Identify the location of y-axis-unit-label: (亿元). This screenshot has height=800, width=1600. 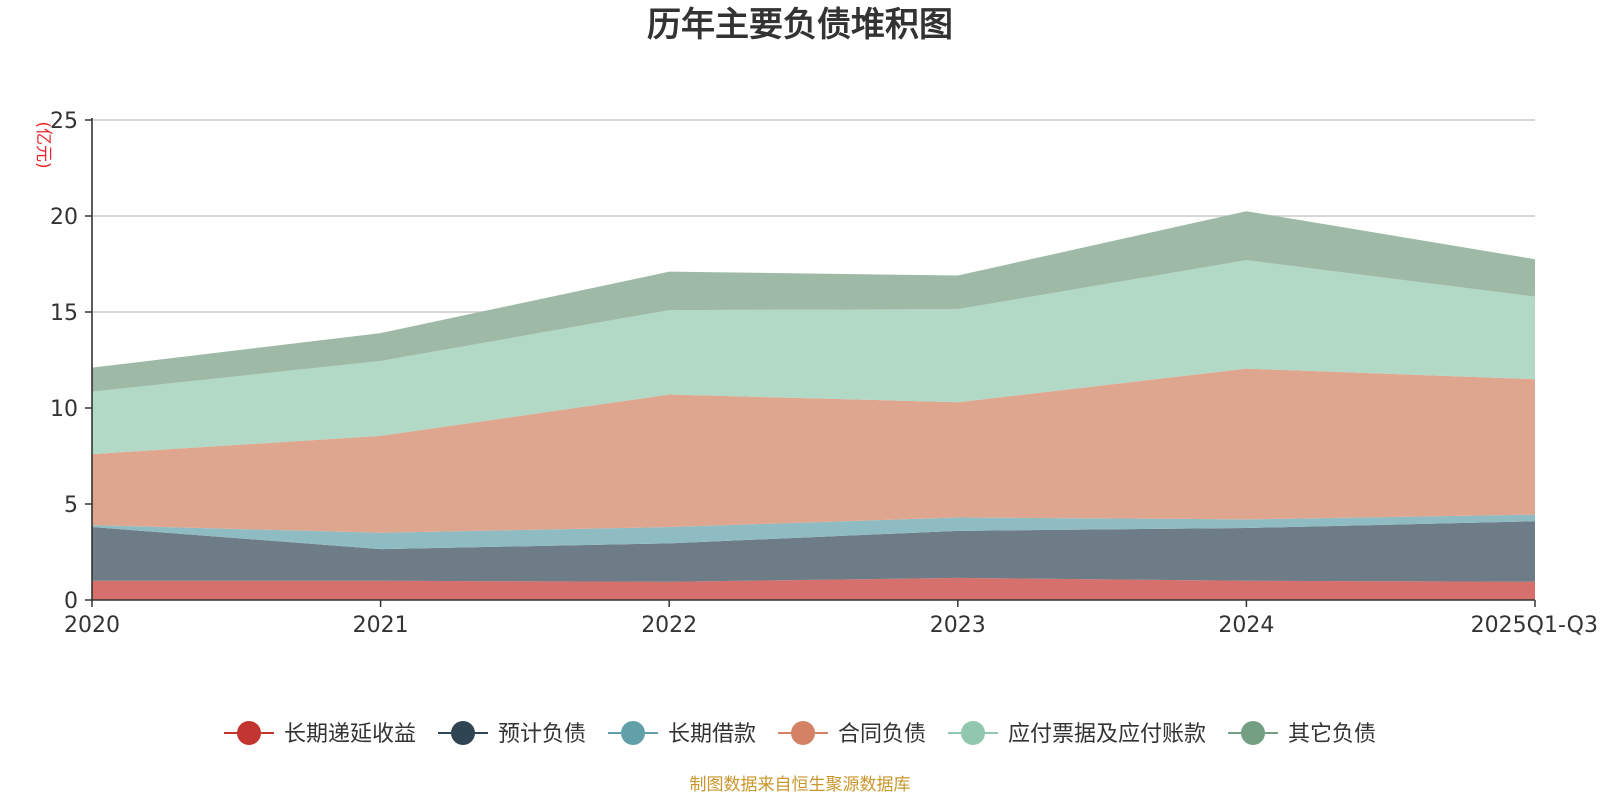
(43, 144).